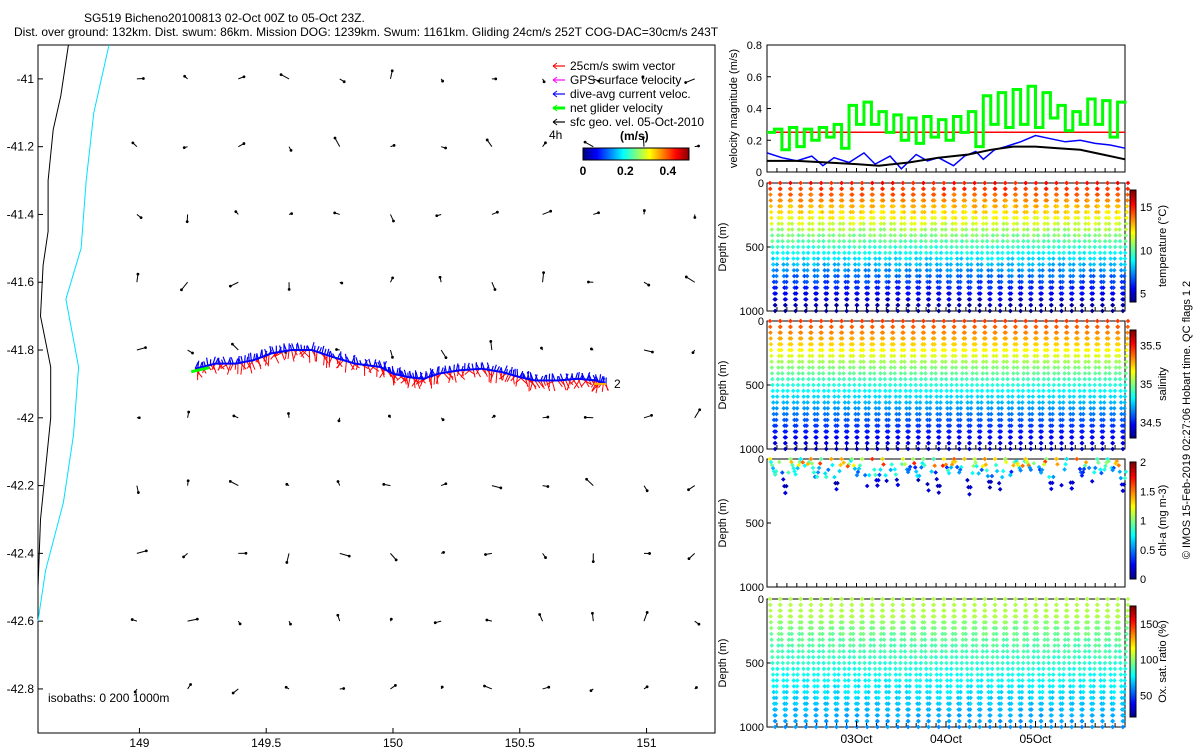 This screenshot has width=1200, height=750. What do you see at coordinates (323, 349) in the screenshot?
I see `dac-vector` at bounding box center [323, 349].